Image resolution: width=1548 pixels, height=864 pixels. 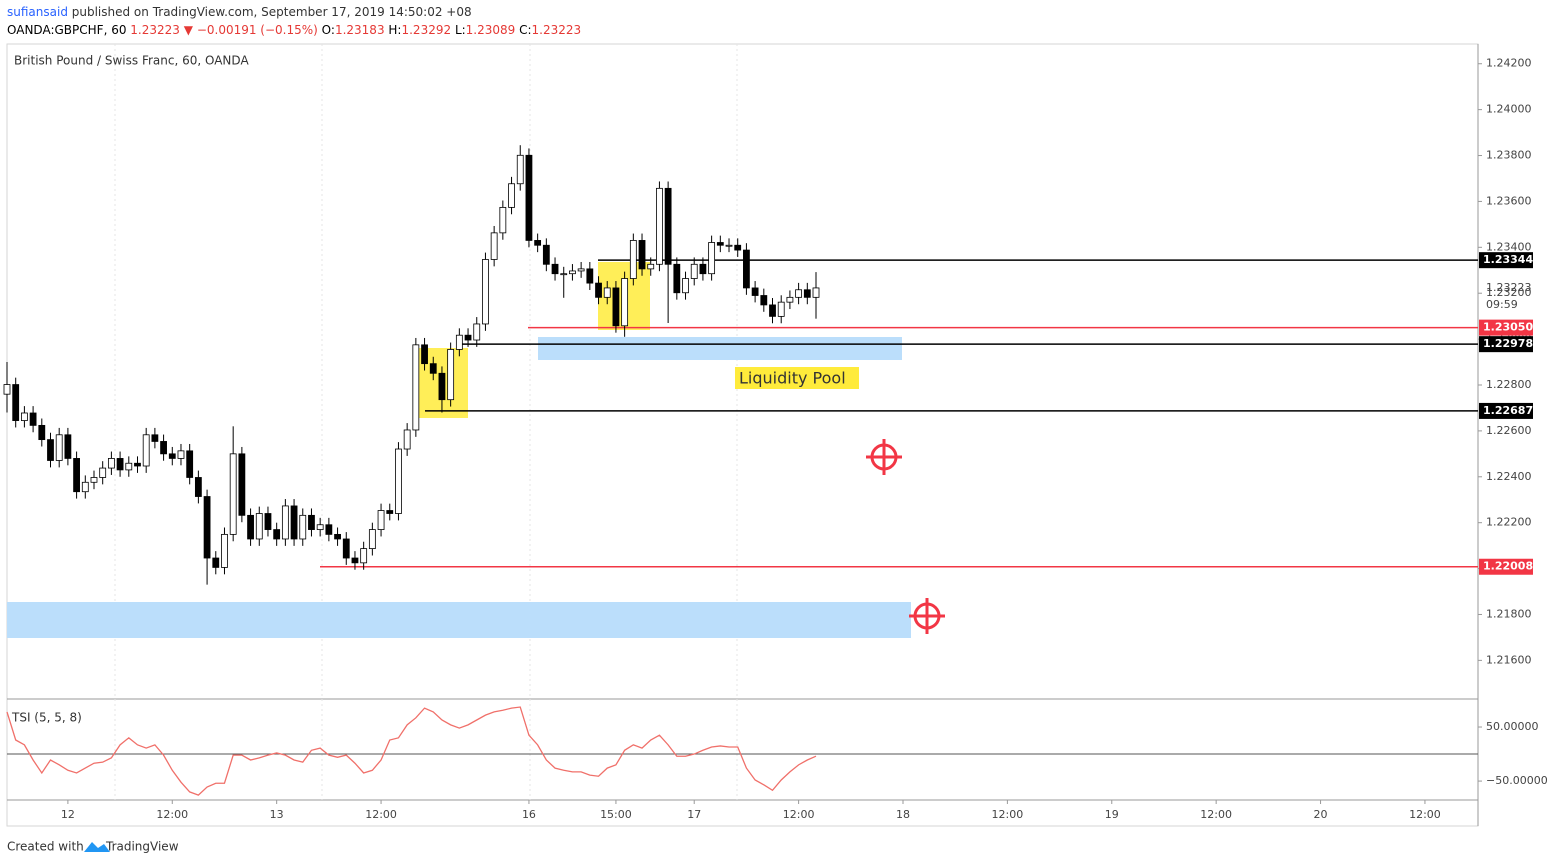 What do you see at coordinates (927, 616) in the screenshot?
I see `target-icon` at bounding box center [927, 616].